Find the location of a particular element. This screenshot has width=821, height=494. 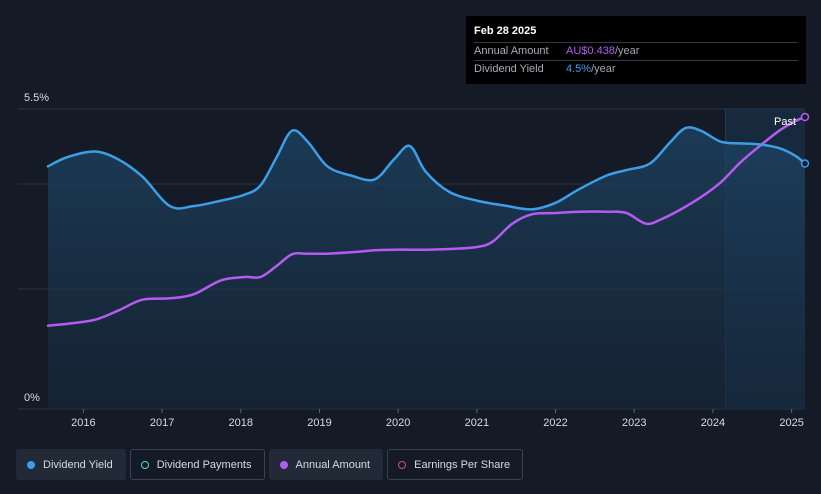

y-axis-labels: 5.5% 0% is located at coordinates (36, 248).